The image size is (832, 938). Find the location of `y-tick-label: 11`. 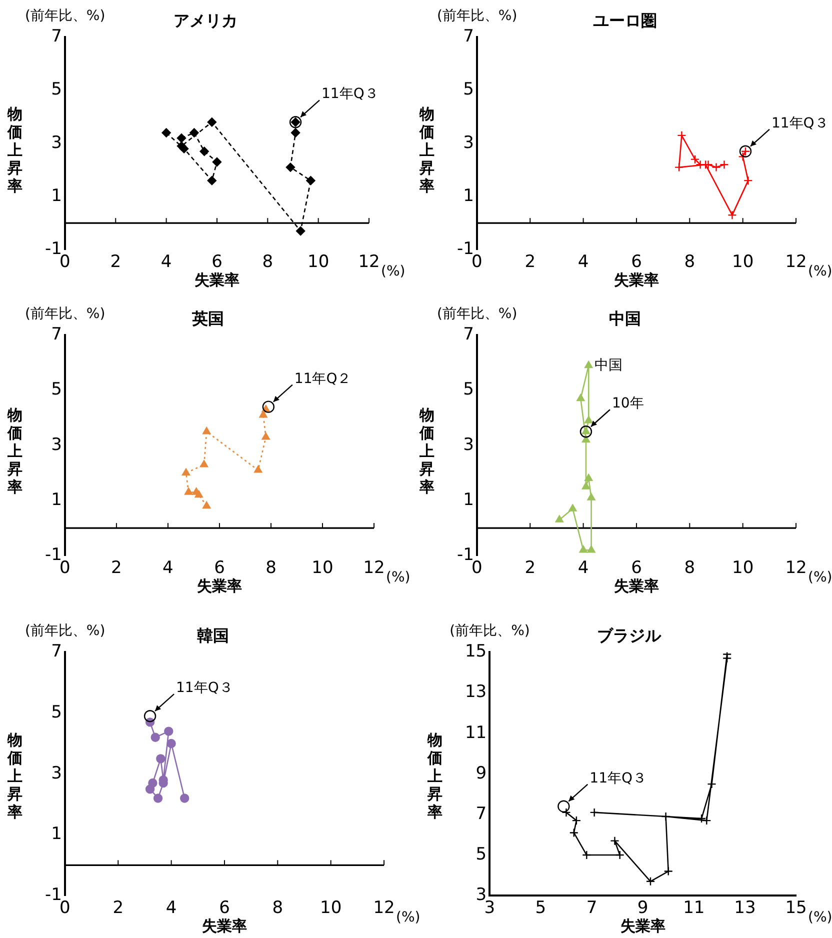

y-tick-label: 11 is located at coordinates (475, 732).